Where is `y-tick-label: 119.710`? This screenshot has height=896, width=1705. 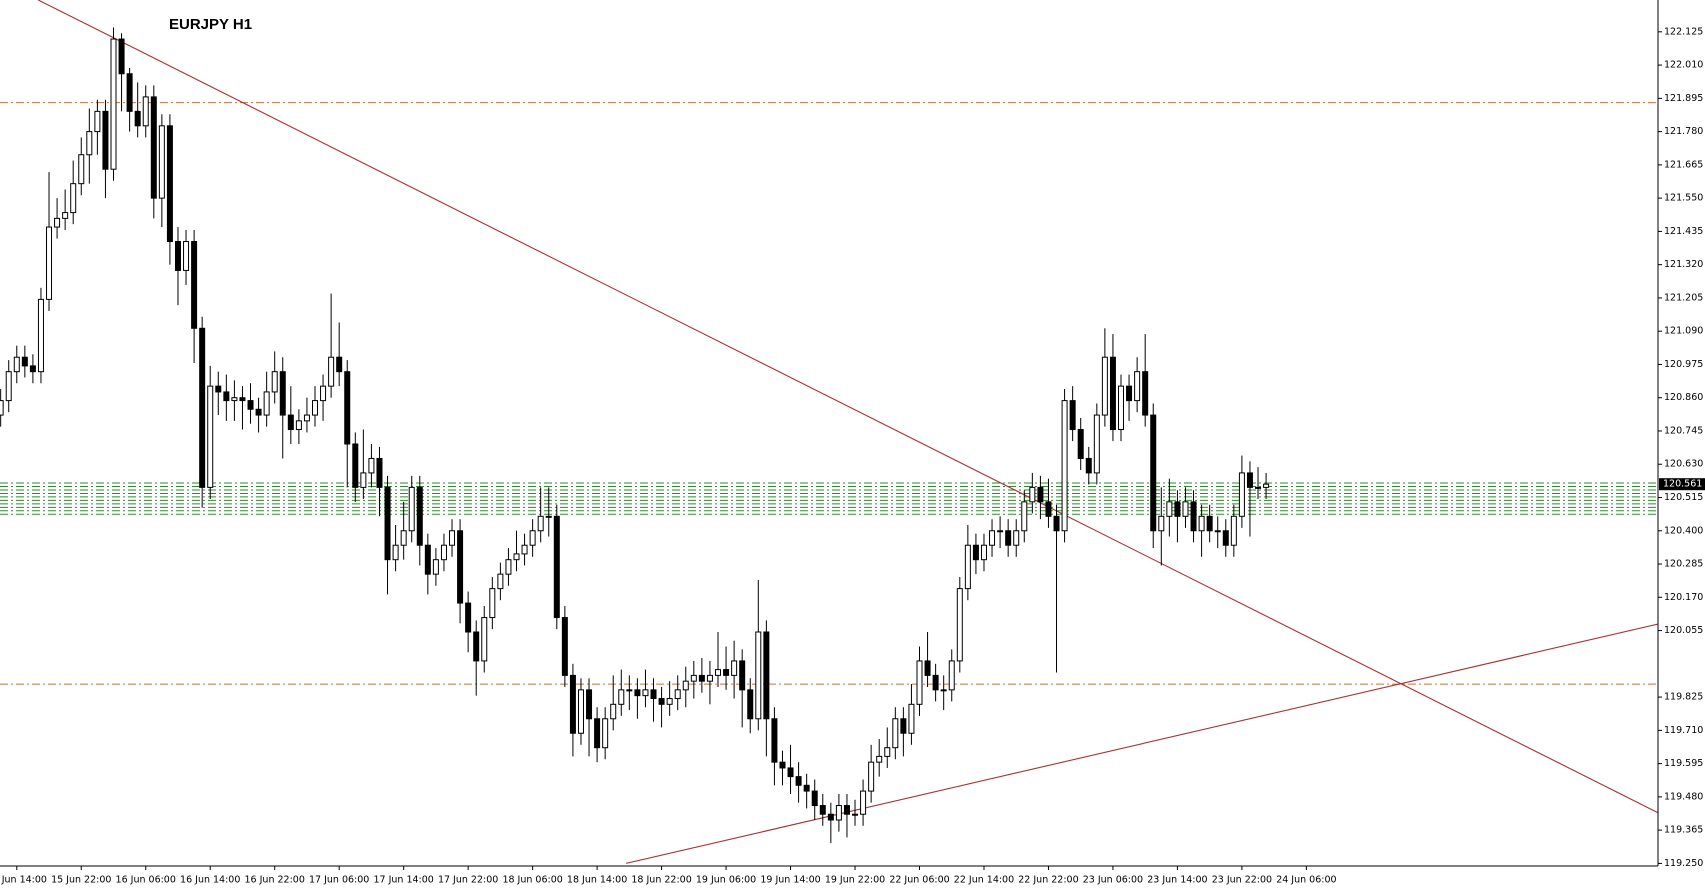
y-tick-label: 119.710 is located at coordinates (1683, 730).